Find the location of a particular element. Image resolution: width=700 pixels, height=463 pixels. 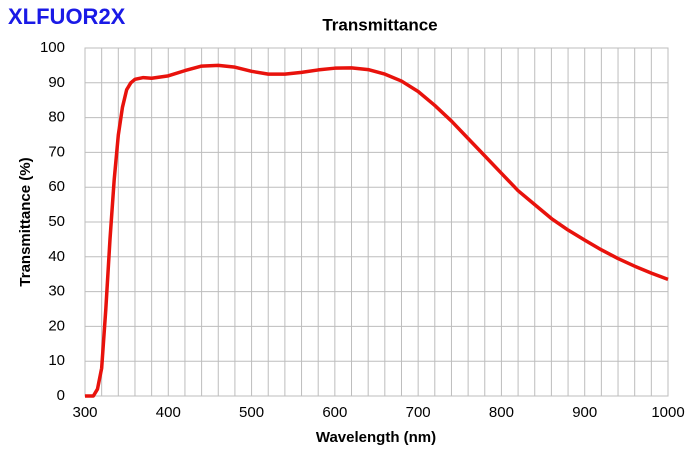

y-tick-label: 80 is located at coordinates (56, 117).